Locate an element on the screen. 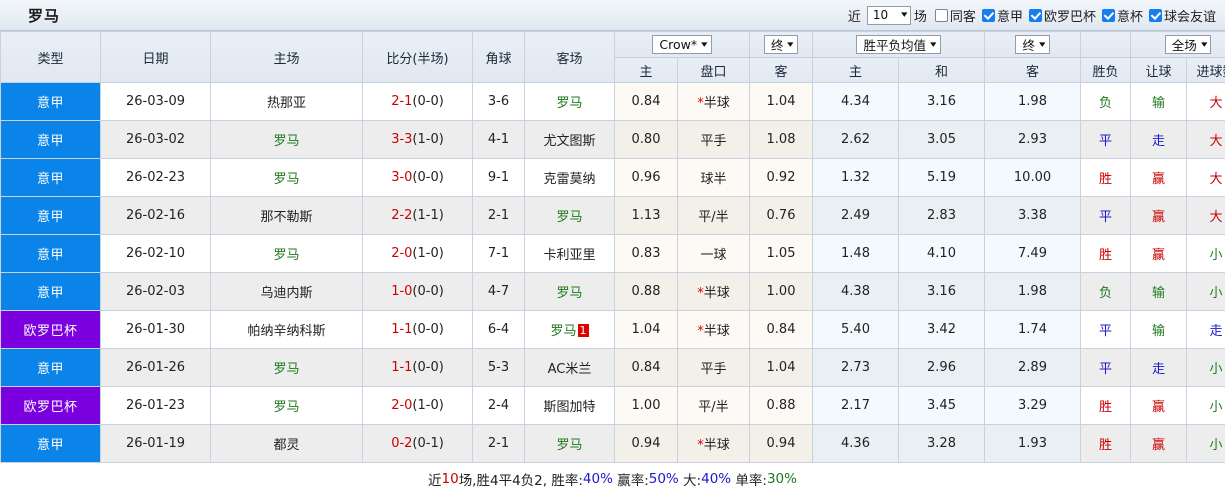 Image resolution: width=1225 pixels, height=495 pixels. cell-away-team: AC米兰 is located at coordinates (570, 368).